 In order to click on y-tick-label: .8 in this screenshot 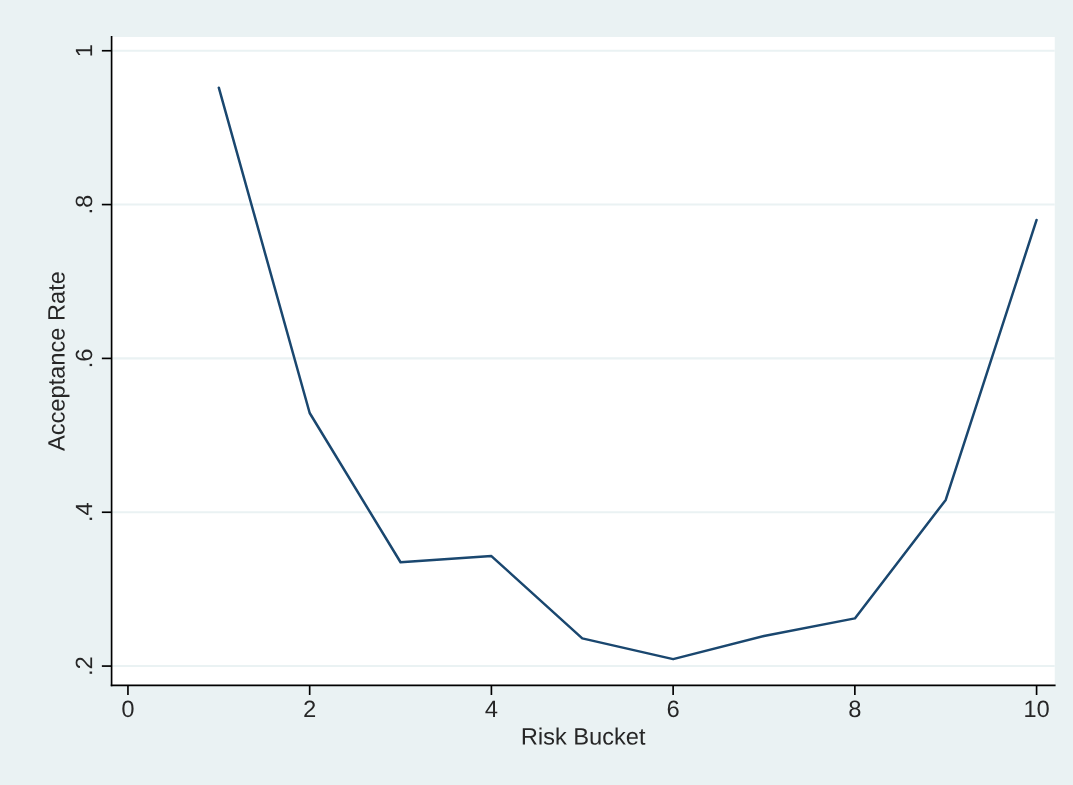, I will do `click(84, 204)`.